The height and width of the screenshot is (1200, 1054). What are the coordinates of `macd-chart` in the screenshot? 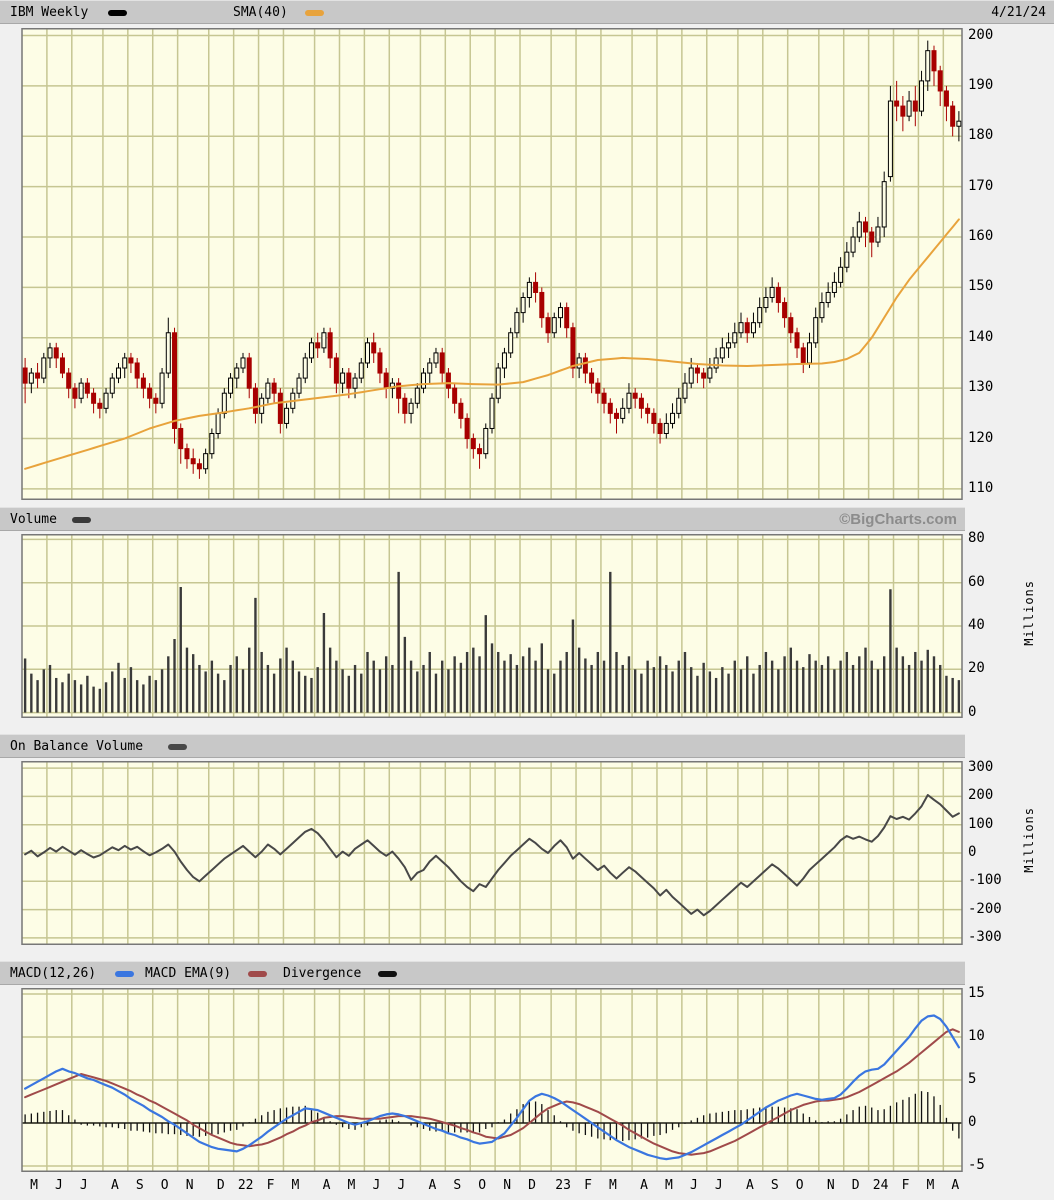 It's located at (492, 1080).